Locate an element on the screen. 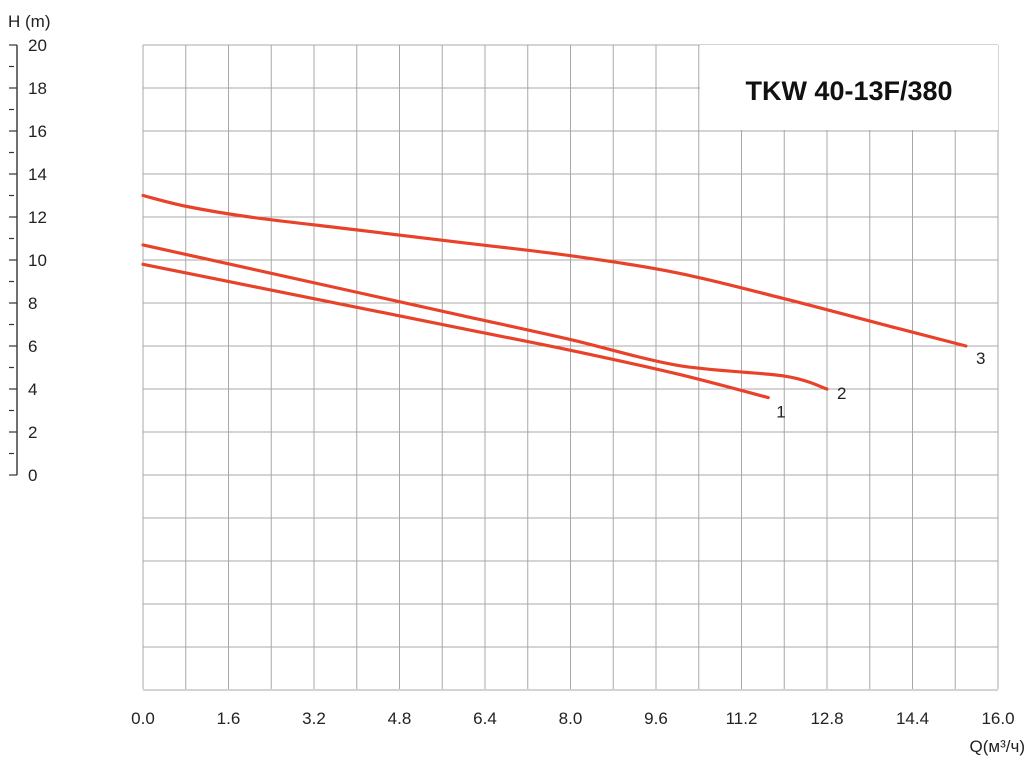  x-tick-label: 9.6 is located at coordinates (656, 718).